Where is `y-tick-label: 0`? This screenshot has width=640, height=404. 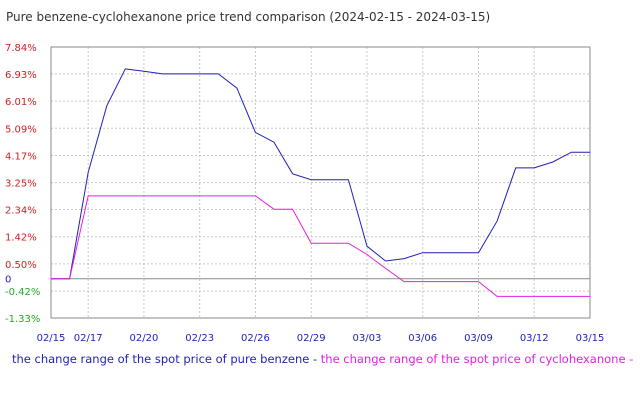 y-tick-label: 0 is located at coordinates (8, 280).